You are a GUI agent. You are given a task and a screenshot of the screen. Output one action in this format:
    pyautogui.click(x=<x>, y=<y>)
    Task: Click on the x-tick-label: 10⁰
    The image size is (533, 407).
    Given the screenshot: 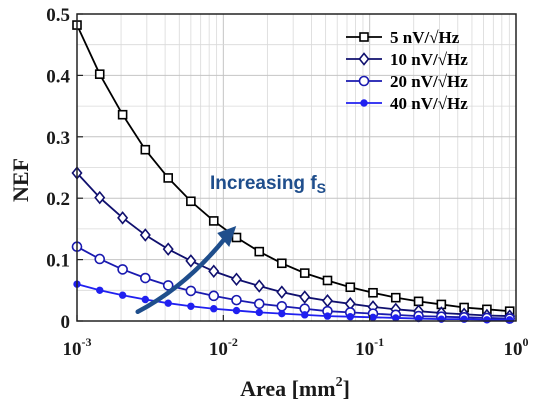 What is the action you would take?
    pyautogui.click(x=516, y=347)
    